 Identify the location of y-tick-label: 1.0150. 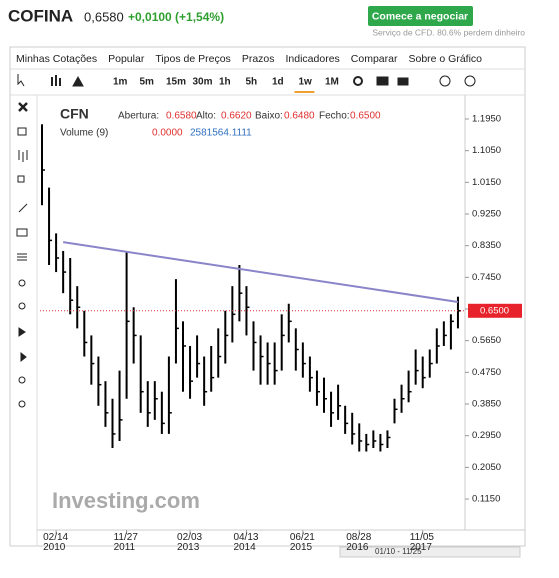
(486, 182).